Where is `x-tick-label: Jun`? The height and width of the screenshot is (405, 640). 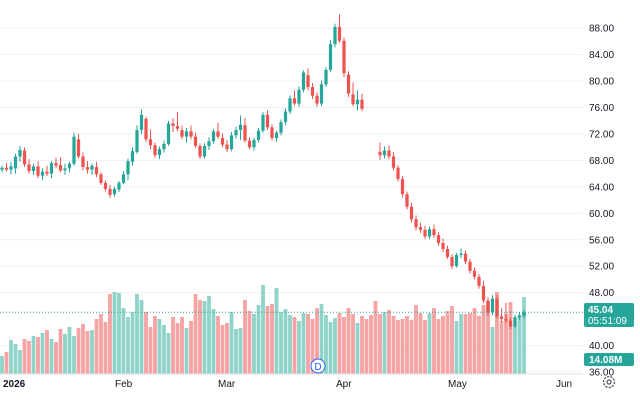 x-tick-label: Jun is located at coordinates (564, 384).